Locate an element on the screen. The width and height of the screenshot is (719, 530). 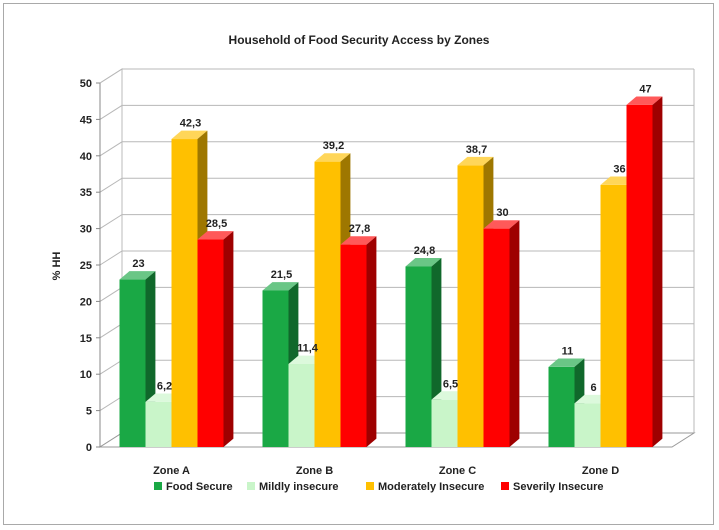
data-label: 6 is located at coordinates (593, 388).